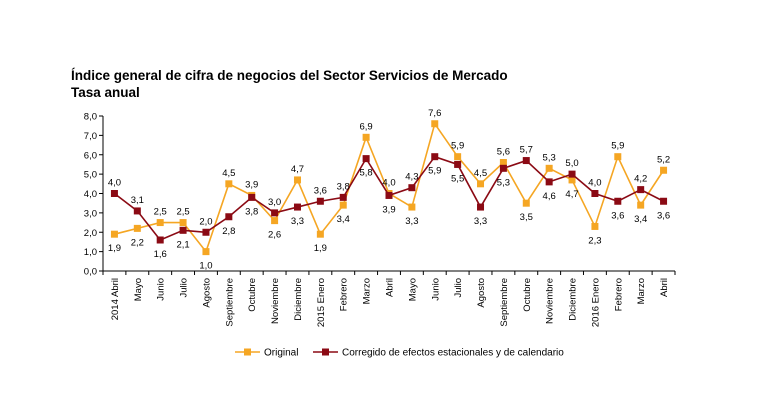  What do you see at coordinates (388, 183) in the screenshot?
I see `data-label-original: 4,0` at bounding box center [388, 183].